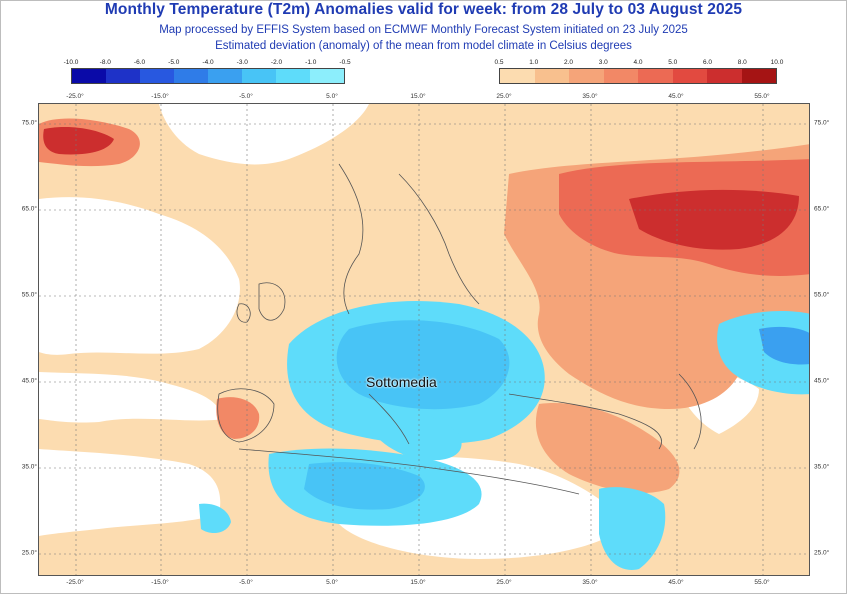  What do you see at coordinates (534, 62) in the screenshot?
I see `legend-warm-label: 1.0` at bounding box center [534, 62].